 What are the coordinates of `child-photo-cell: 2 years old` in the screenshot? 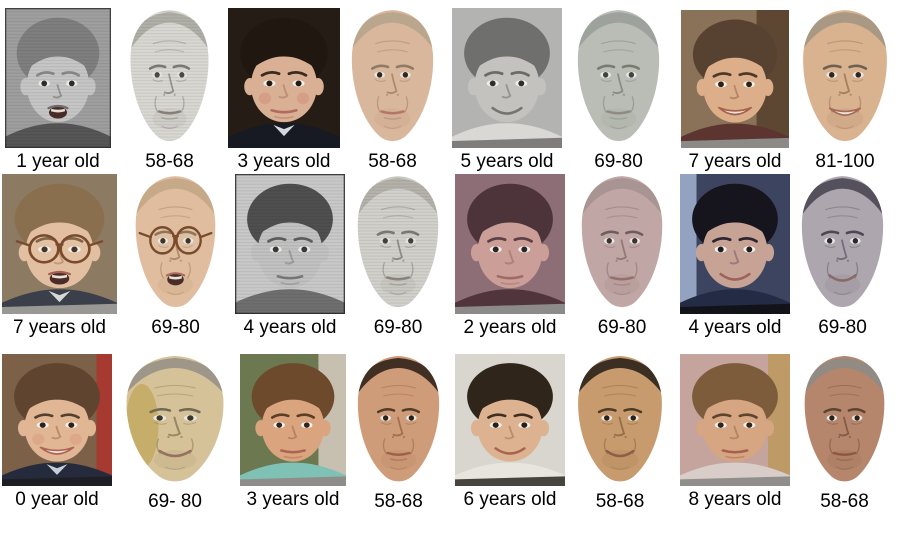 It's located at (510, 256).